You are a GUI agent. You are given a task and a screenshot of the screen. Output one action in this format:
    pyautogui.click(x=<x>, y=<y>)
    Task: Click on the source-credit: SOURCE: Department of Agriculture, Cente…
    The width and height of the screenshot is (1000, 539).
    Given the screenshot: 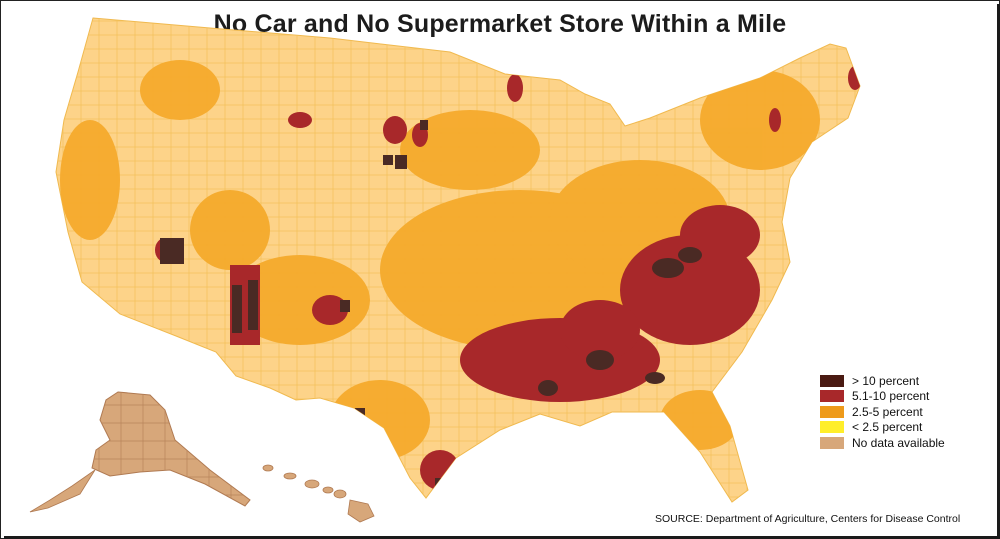 What is the action you would take?
    pyautogui.click(x=808, y=519)
    